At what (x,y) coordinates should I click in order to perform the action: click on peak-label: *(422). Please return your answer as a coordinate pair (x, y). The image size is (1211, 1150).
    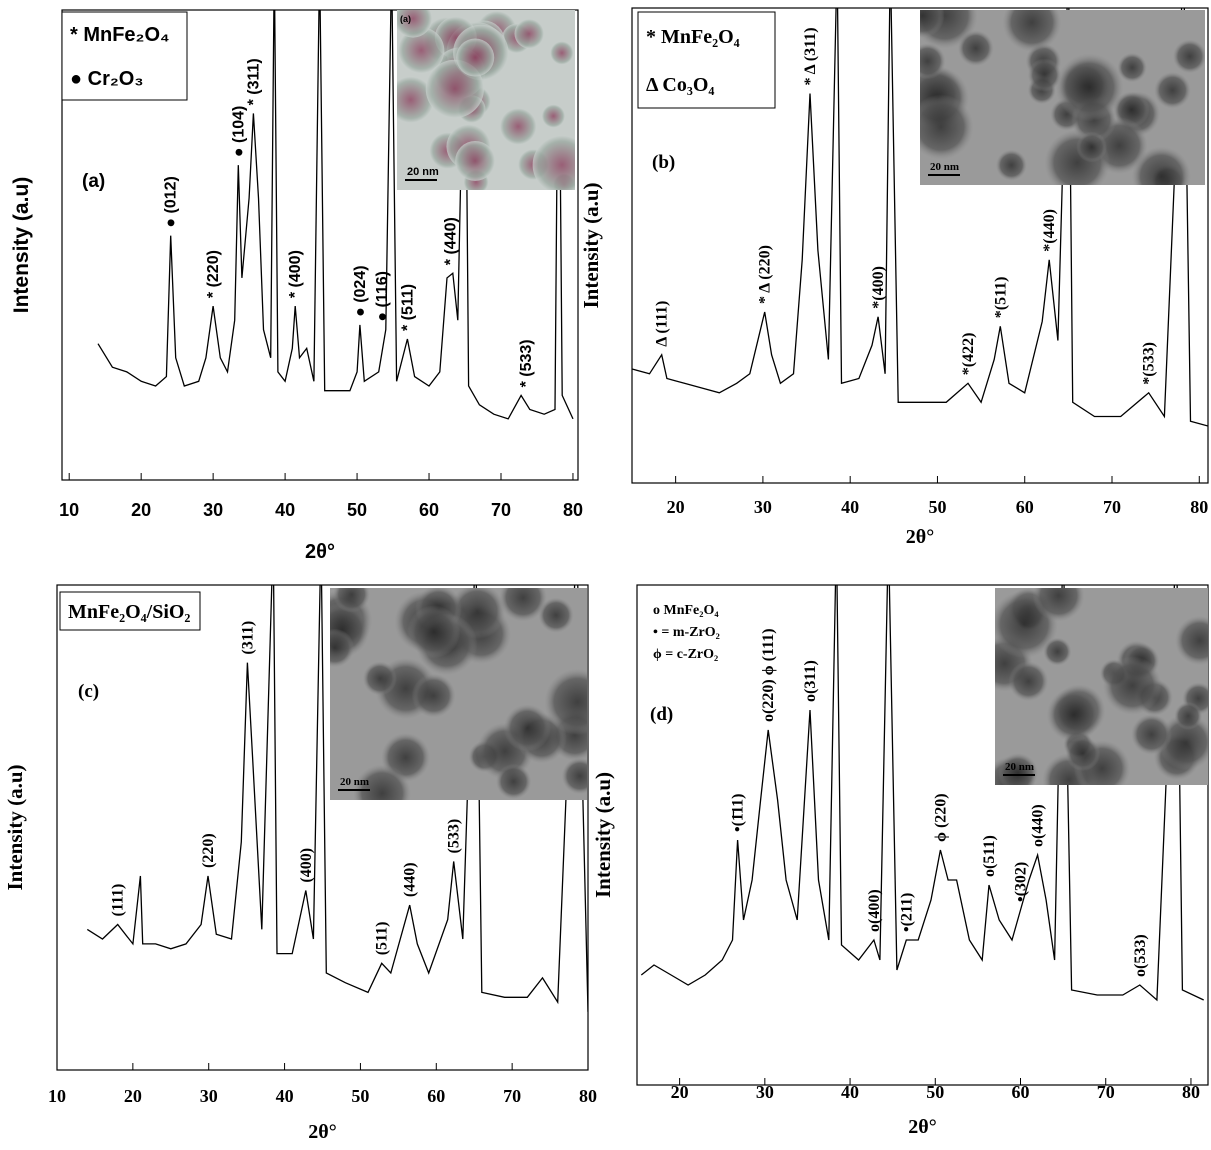
    Looking at the image, I should click on (968, 354).